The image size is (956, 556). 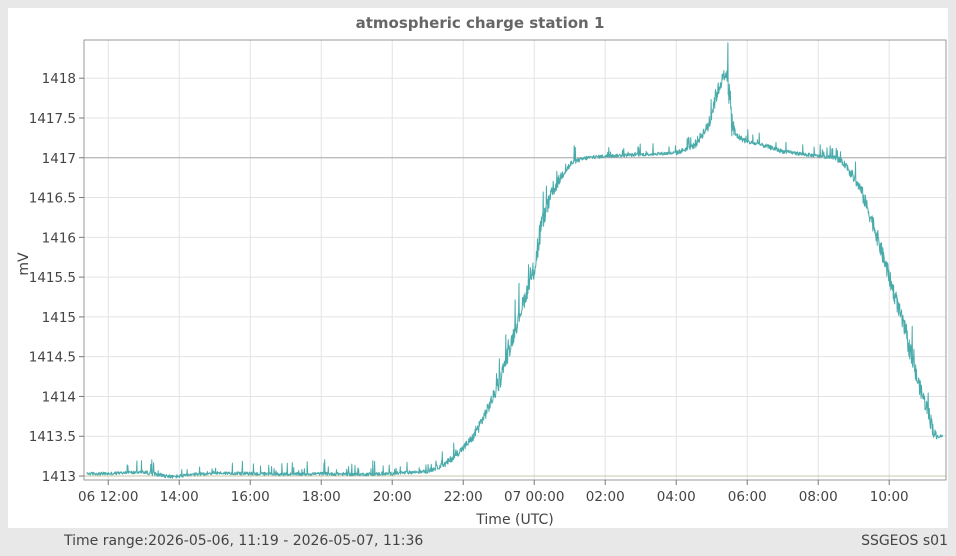 I want to click on y-tick-label: 1414, so click(x=59, y=397).